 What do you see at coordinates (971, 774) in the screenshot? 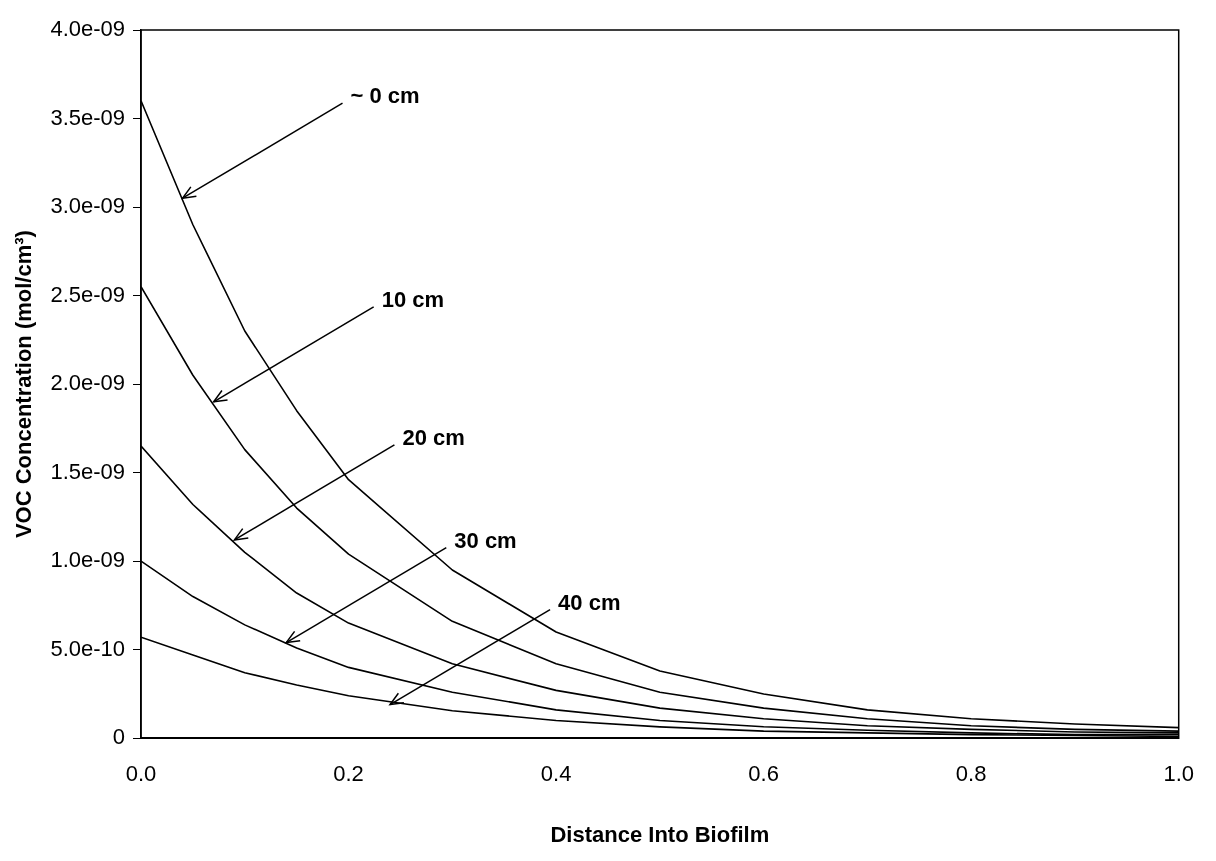
I see `x-tick-label: 0.8` at bounding box center [971, 774].